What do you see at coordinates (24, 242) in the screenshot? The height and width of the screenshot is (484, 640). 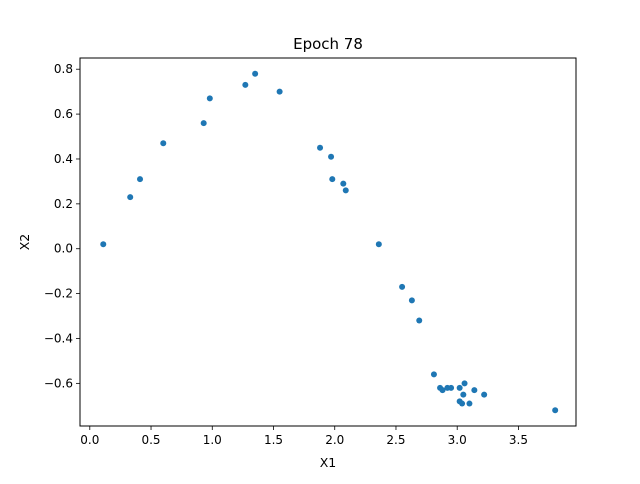 I see `y-axis-label: X2` at bounding box center [24, 242].